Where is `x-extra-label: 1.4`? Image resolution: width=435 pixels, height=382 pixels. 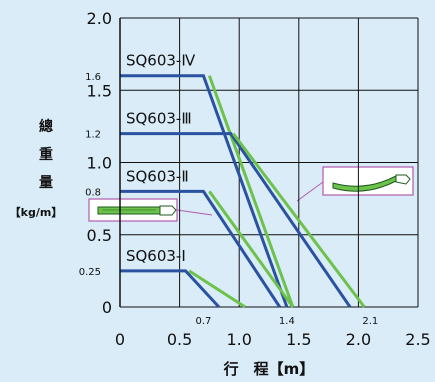 x-extra-label: 1.4 is located at coordinates (287, 321).